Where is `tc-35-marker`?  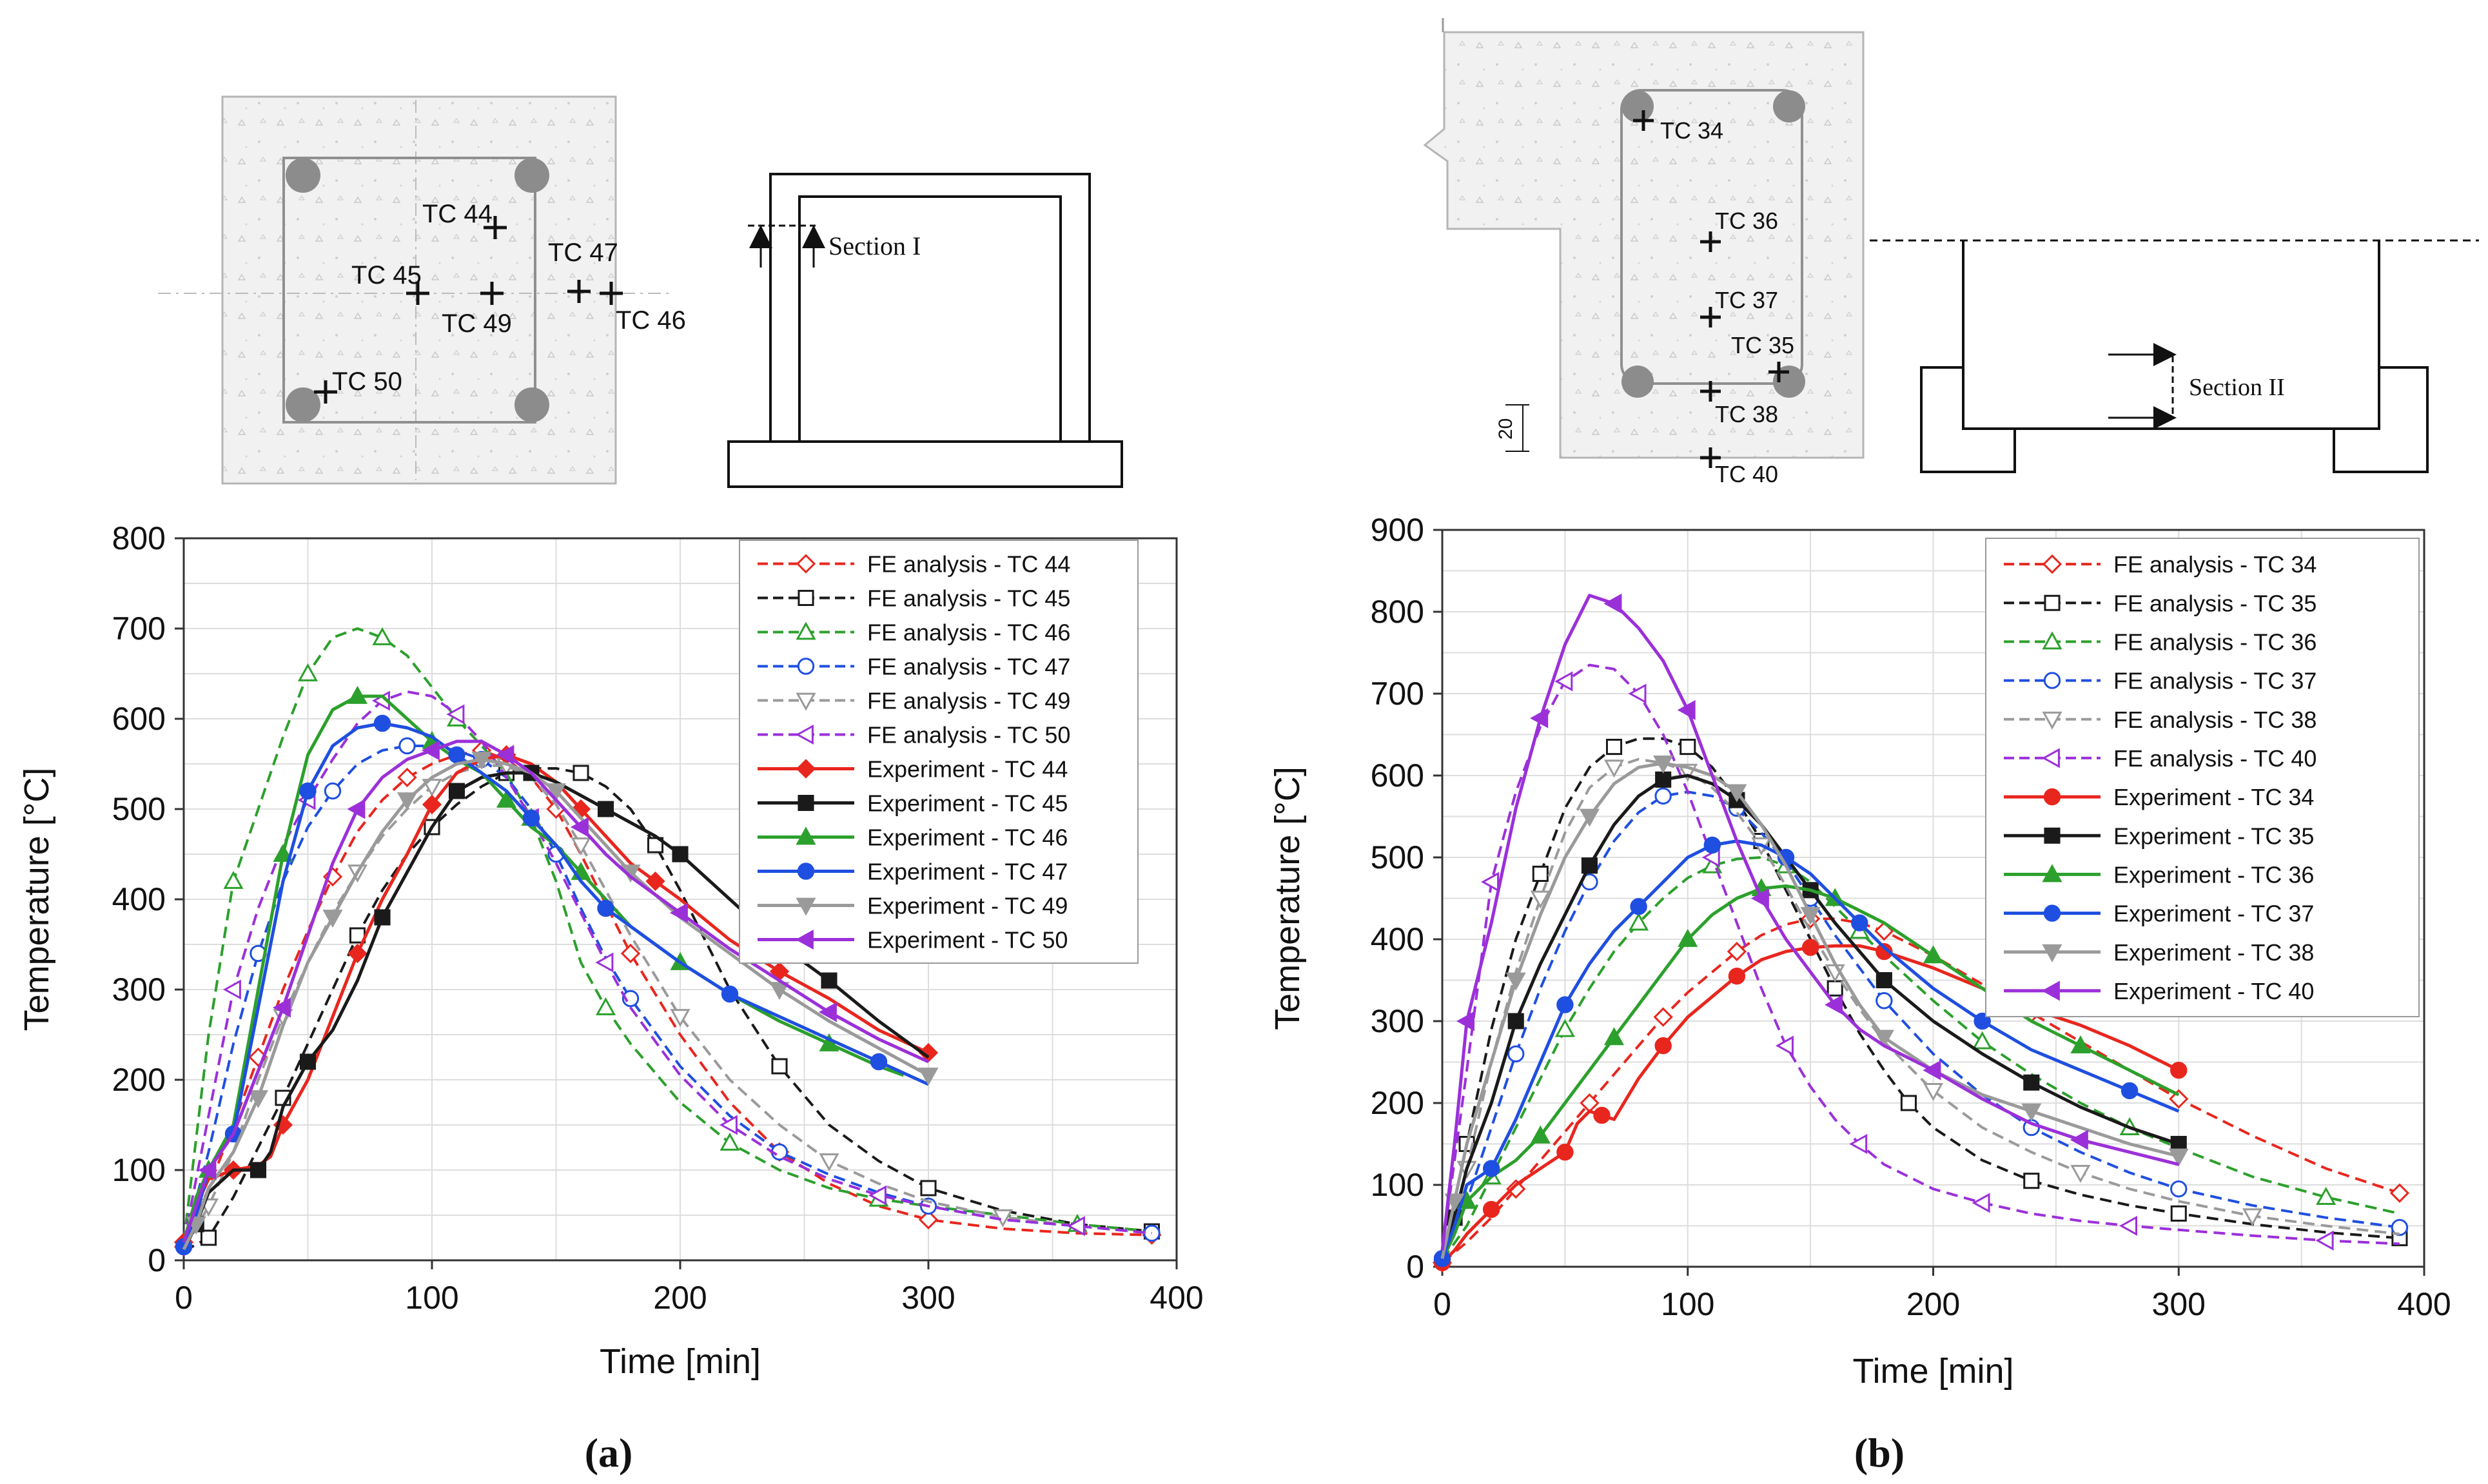 tc-35-marker is located at coordinates (1778, 372).